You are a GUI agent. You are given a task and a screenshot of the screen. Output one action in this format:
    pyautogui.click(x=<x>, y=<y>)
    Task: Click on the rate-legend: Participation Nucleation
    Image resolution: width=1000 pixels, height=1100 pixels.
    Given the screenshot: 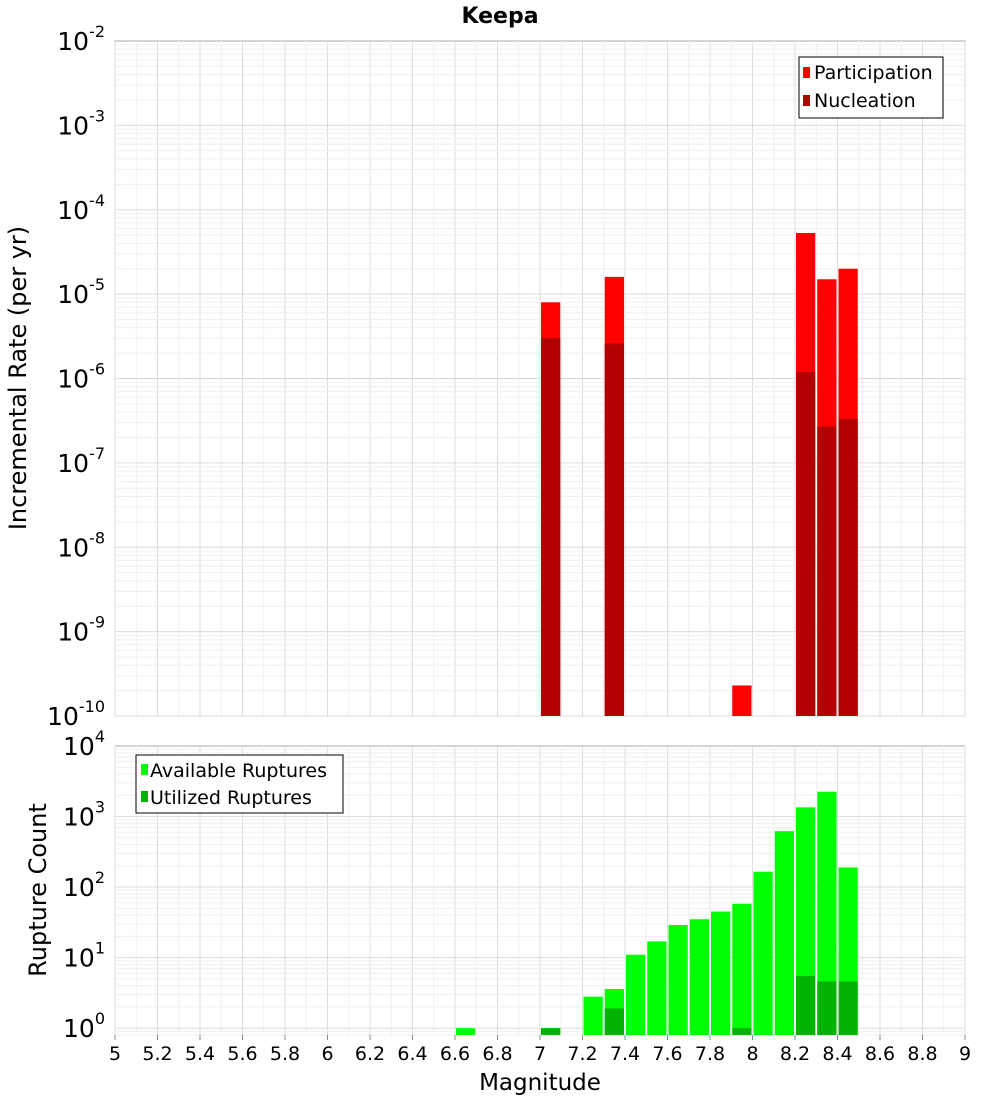 What is the action you would take?
    pyautogui.click(x=871, y=87)
    